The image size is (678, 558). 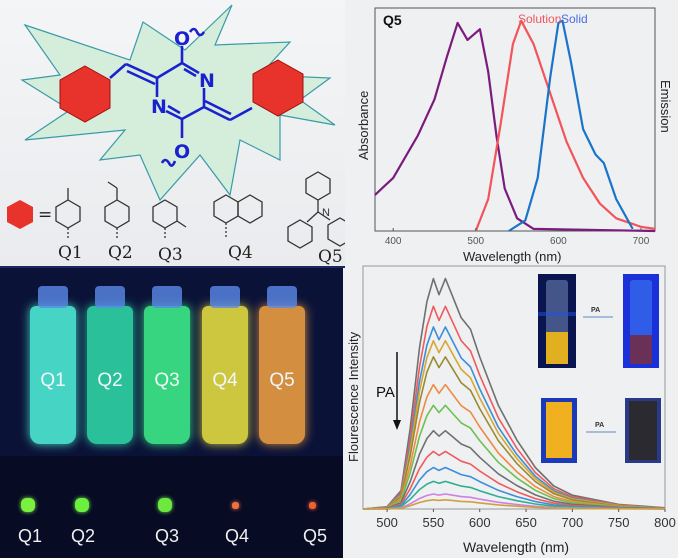 I want to click on solid-label: Q2, so click(x=82, y=536).